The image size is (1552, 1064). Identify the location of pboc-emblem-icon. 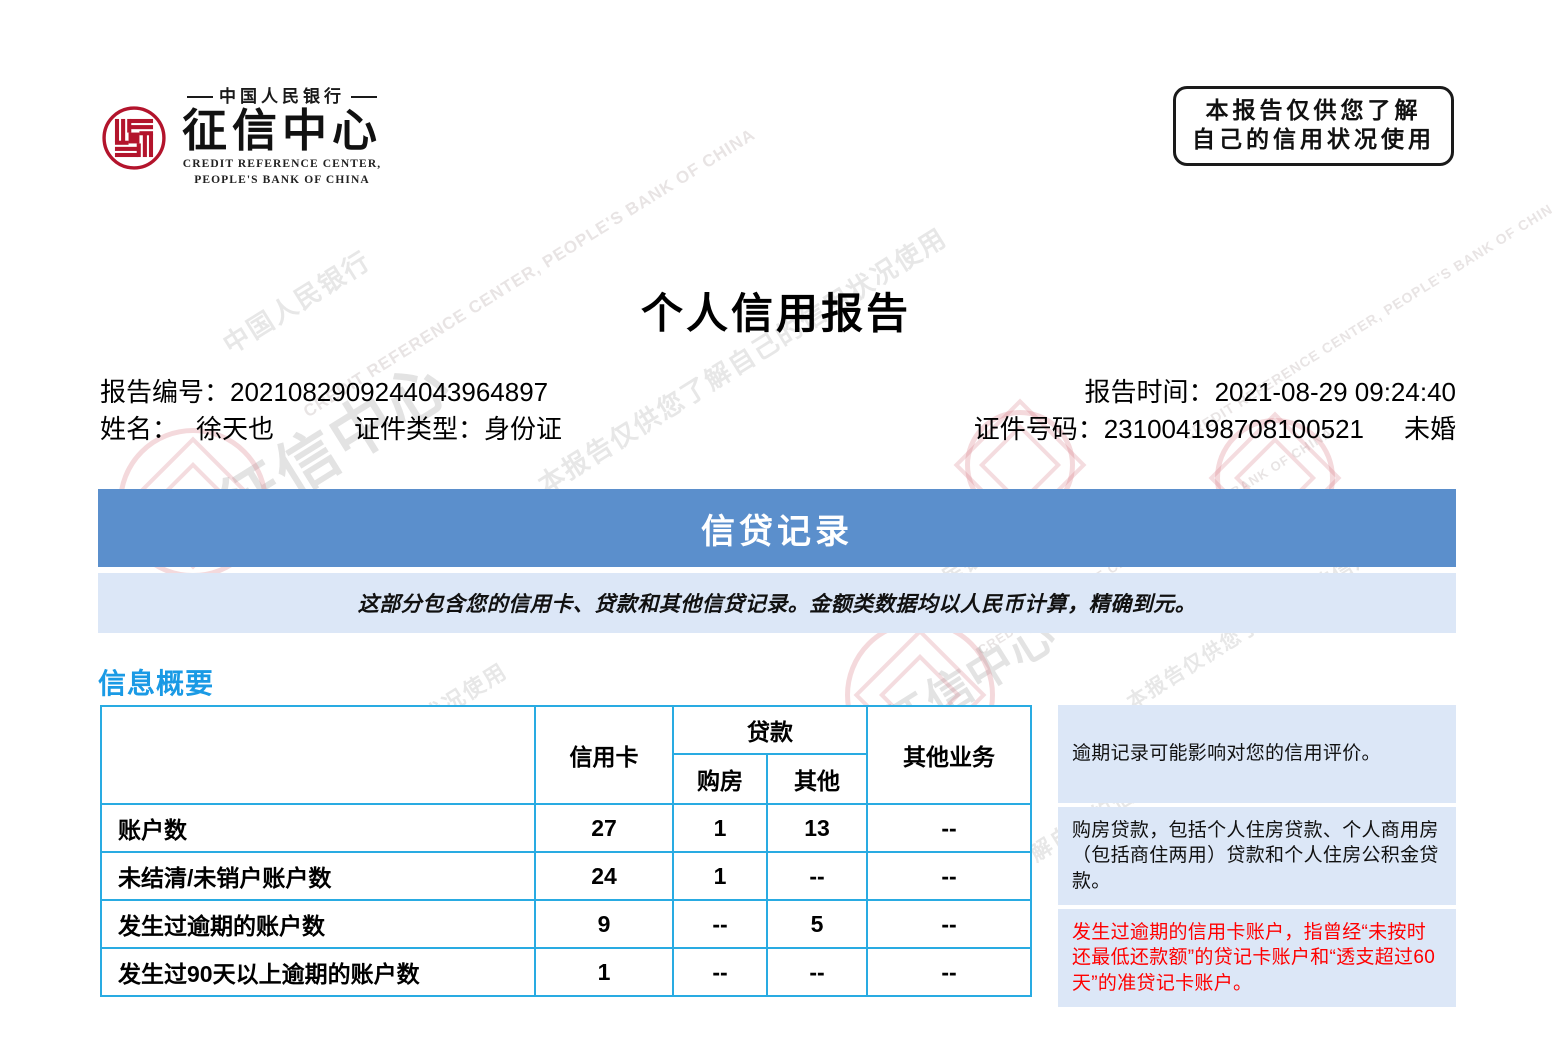
(134, 138).